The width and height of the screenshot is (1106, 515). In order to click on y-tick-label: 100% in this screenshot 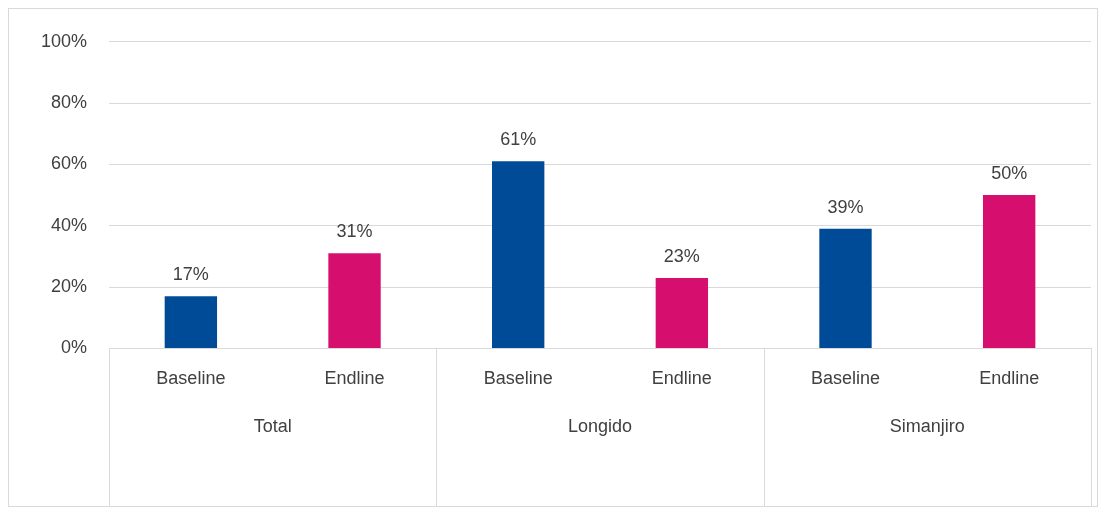, I will do `click(64, 40)`.